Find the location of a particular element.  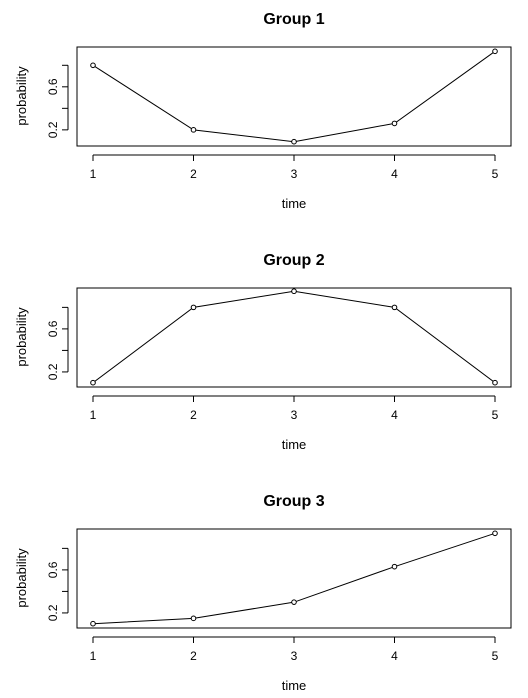

chart-title: Group 3 is located at coordinates (293, 501).